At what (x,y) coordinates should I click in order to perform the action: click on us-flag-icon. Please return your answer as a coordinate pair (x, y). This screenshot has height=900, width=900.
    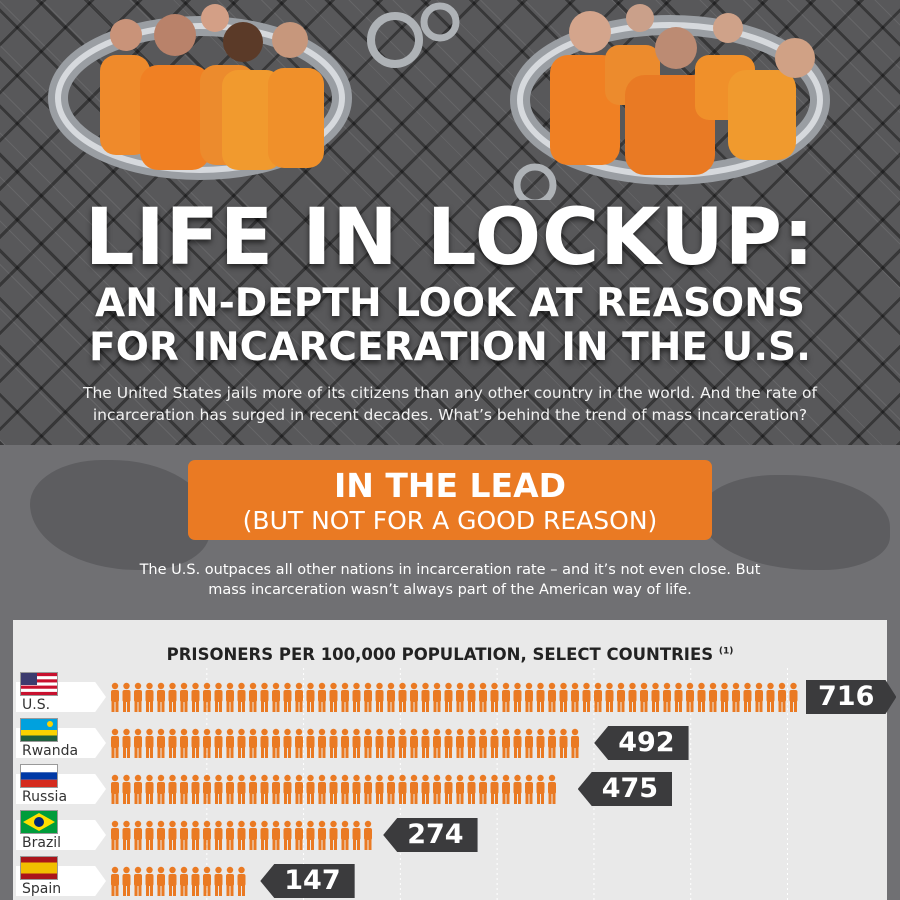
    Looking at the image, I should click on (39, 684).